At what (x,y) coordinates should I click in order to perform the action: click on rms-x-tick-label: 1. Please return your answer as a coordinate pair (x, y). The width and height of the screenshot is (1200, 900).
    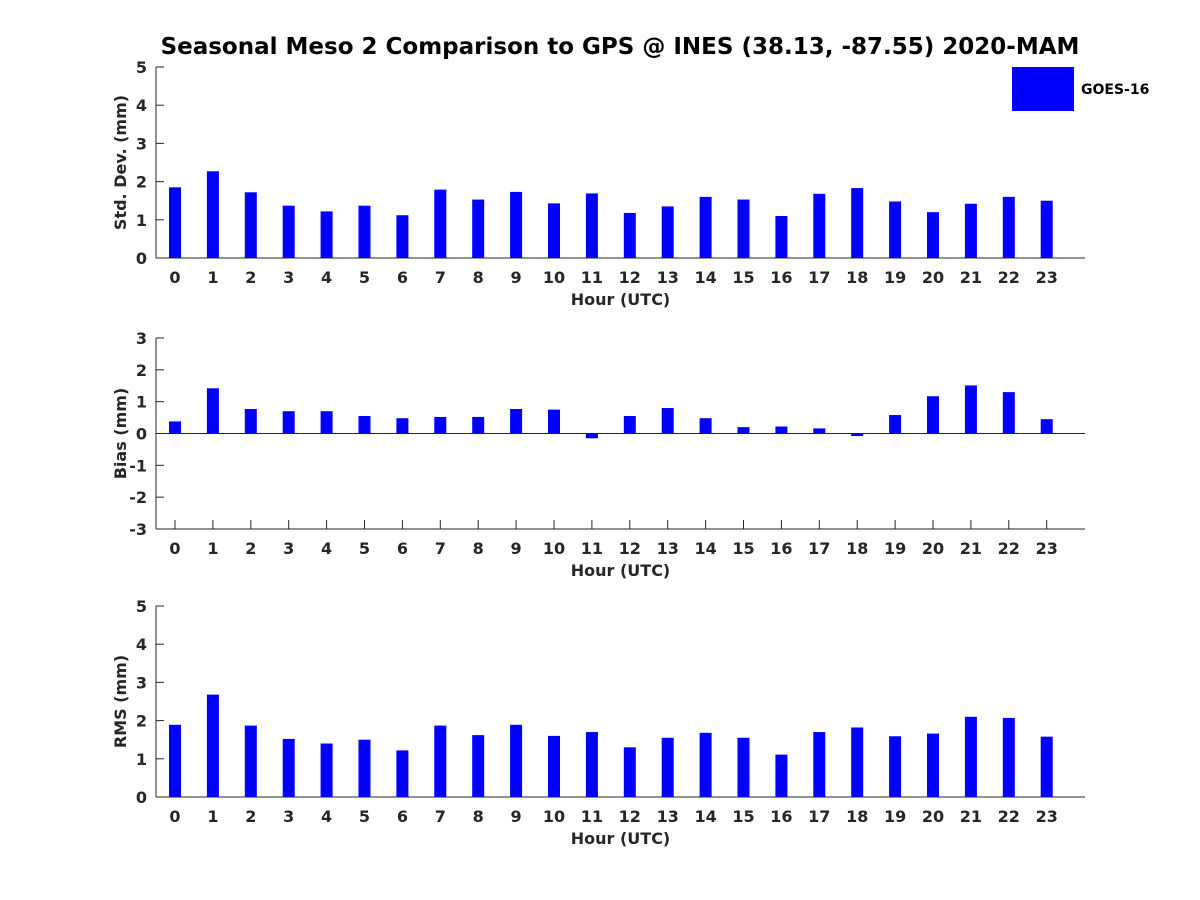
    Looking at the image, I should click on (212, 816).